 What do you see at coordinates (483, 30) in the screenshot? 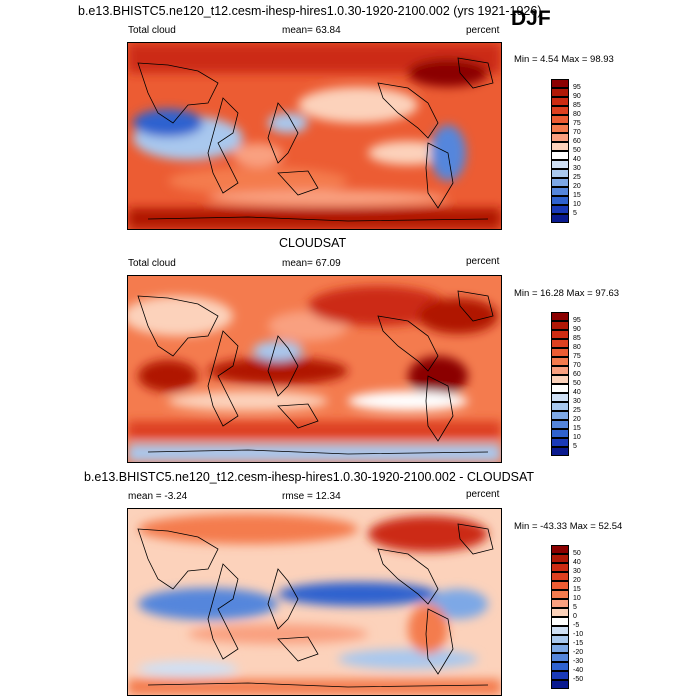
I see `panel1-units-label: percent` at bounding box center [483, 30].